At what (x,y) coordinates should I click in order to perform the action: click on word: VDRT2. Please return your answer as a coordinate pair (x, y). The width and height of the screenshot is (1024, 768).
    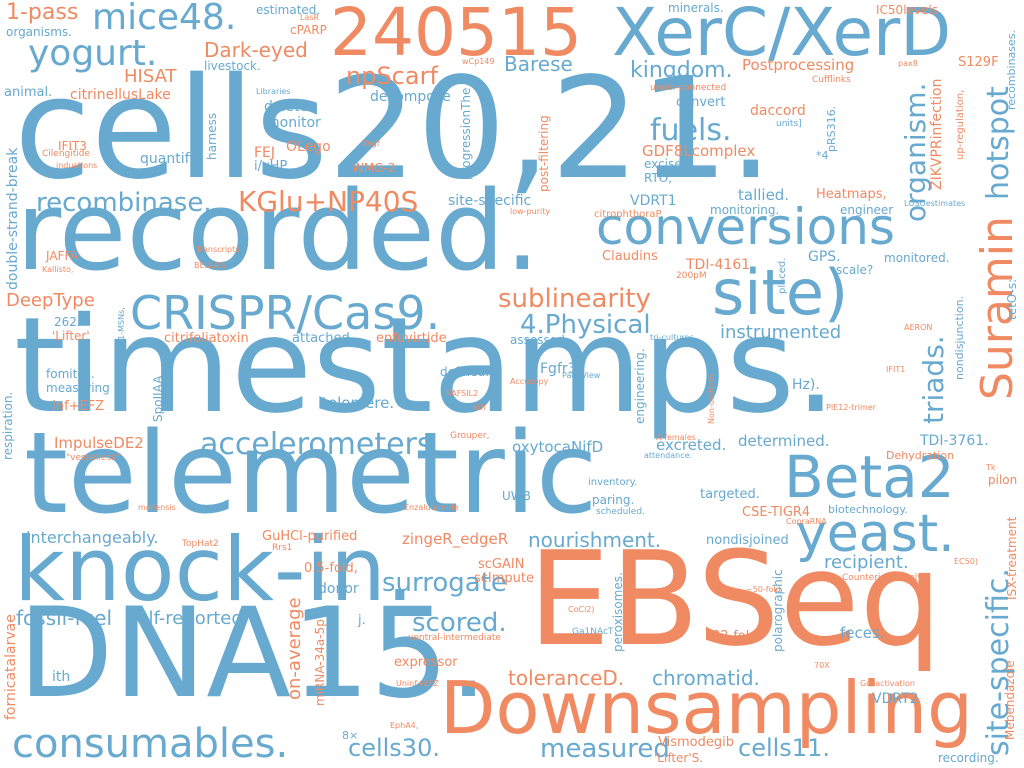
    Looking at the image, I should click on (895, 699).